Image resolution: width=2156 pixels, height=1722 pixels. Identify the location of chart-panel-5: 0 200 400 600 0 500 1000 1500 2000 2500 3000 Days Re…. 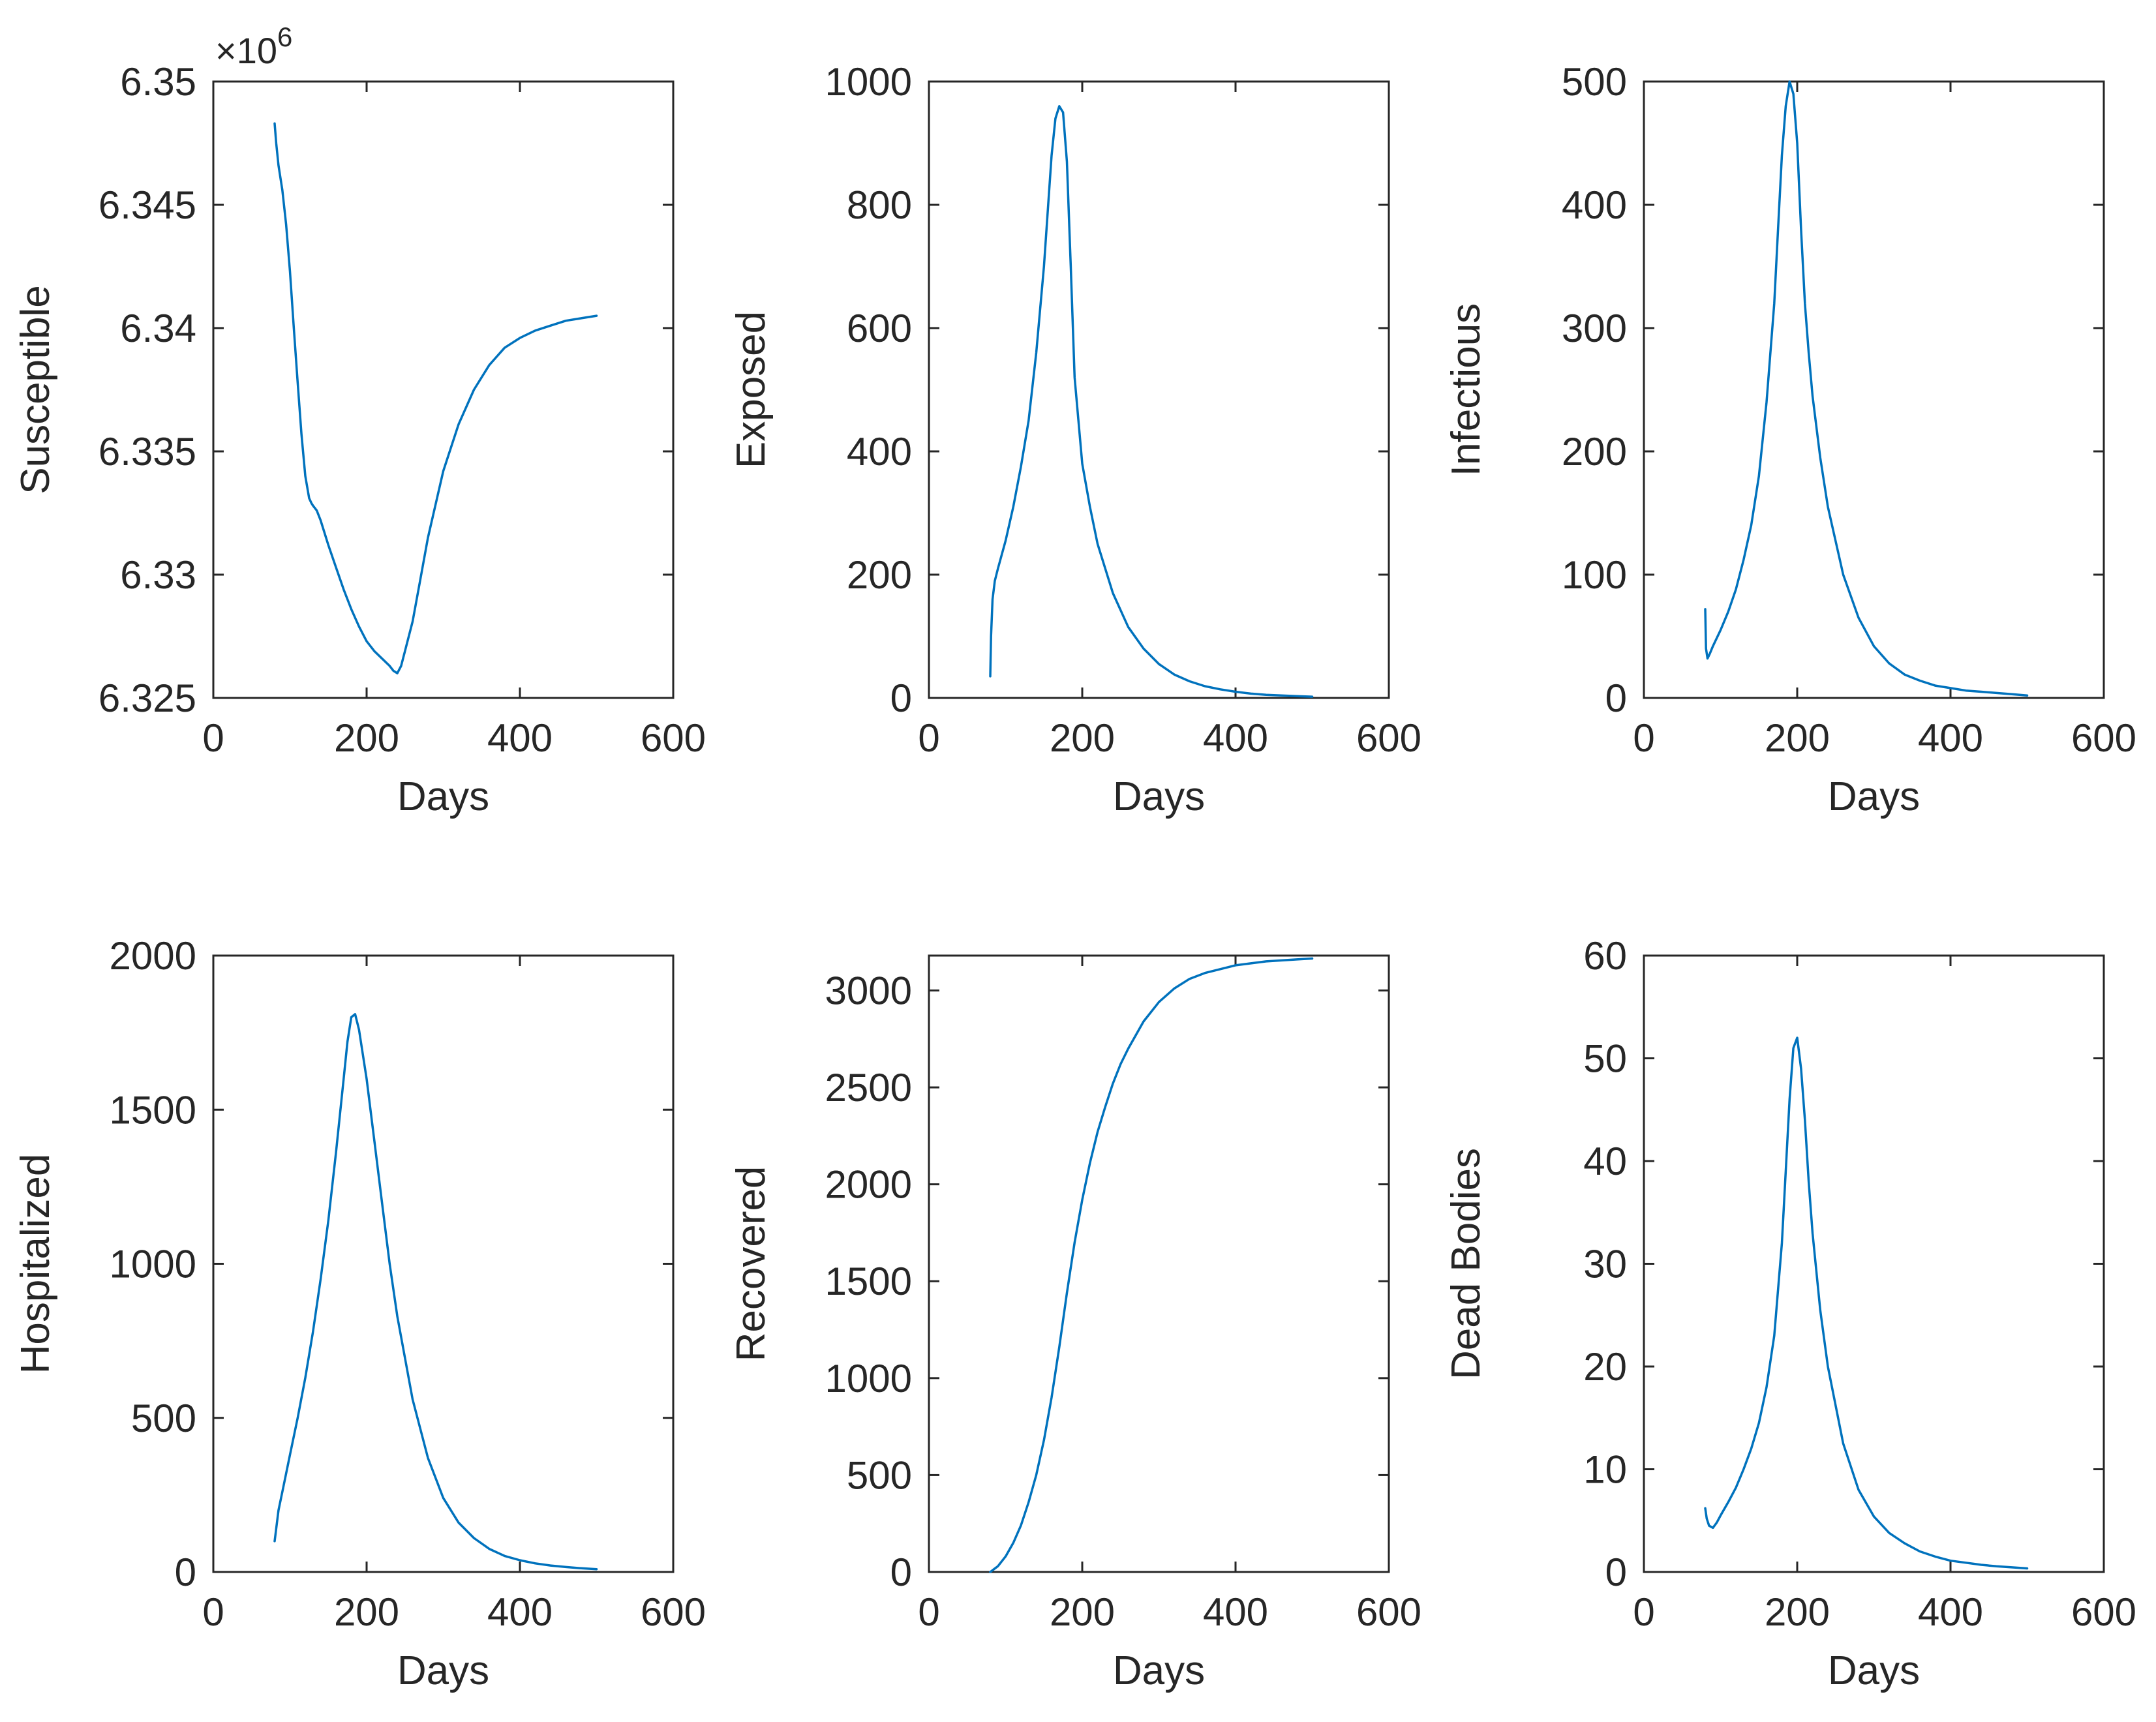
(1075, 1323).